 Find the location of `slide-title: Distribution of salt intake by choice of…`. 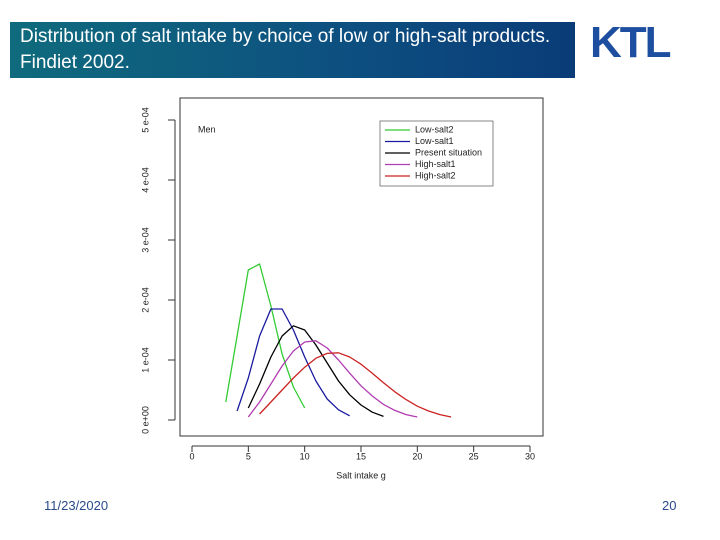

slide-title: Distribution of salt intake by choice of… is located at coordinates (292, 50).